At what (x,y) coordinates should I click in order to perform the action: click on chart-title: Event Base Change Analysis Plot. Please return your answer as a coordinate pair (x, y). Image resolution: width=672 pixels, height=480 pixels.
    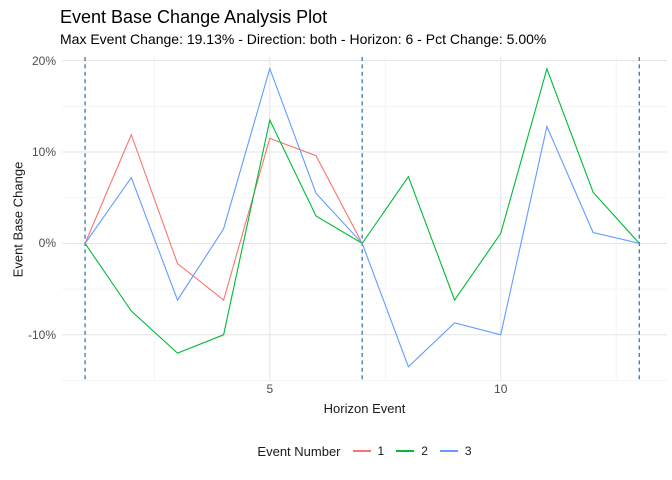
    Looking at the image, I should click on (194, 17).